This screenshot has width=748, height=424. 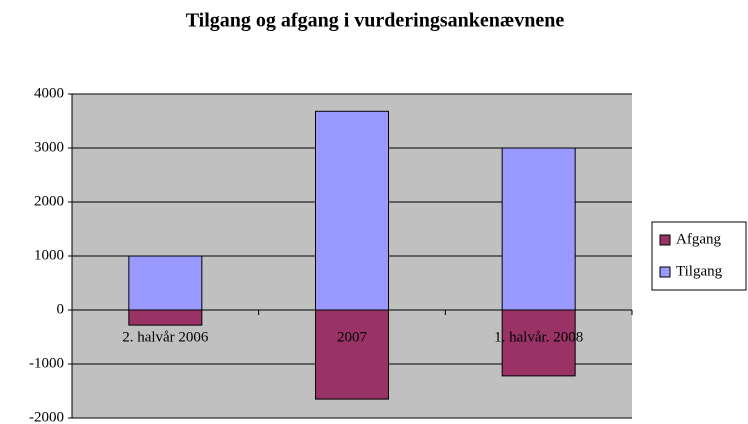 What do you see at coordinates (49, 201) in the screenshot?
I see `y-tick-label: 2000` at bounding box center [49, 201].